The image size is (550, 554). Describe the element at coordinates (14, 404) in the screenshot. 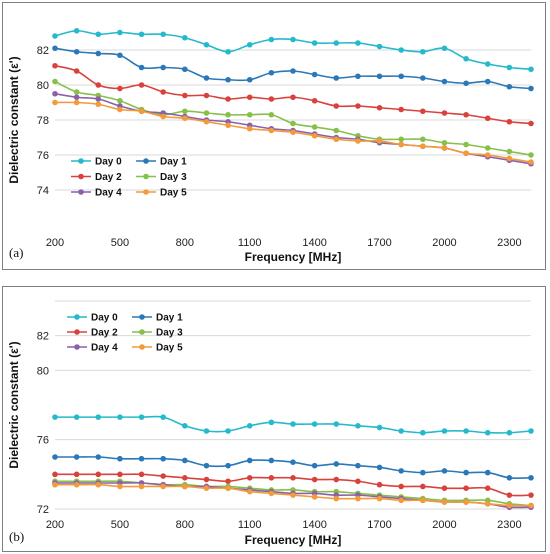

I see `y-axis-title-b: Dielectric constant (ε')` at that location.